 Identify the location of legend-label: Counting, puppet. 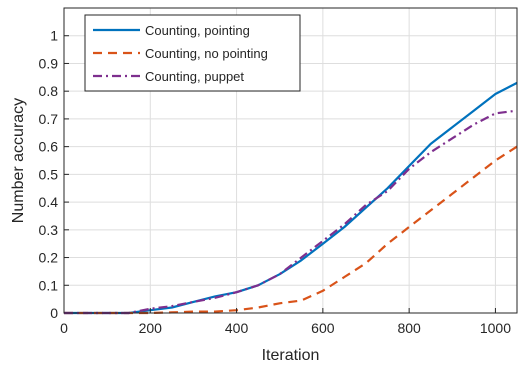
(194, 76).